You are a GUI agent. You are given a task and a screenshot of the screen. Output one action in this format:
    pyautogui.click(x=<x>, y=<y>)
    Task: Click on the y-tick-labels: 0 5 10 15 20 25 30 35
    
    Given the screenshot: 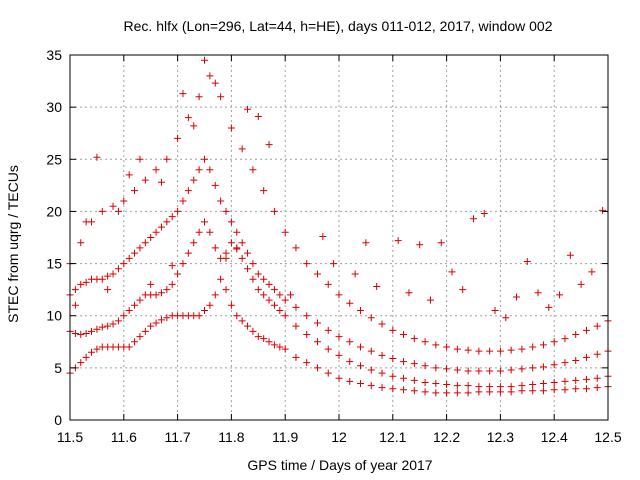 What is the action you would take?
    pyautogui.click(x=54, y=237)
    